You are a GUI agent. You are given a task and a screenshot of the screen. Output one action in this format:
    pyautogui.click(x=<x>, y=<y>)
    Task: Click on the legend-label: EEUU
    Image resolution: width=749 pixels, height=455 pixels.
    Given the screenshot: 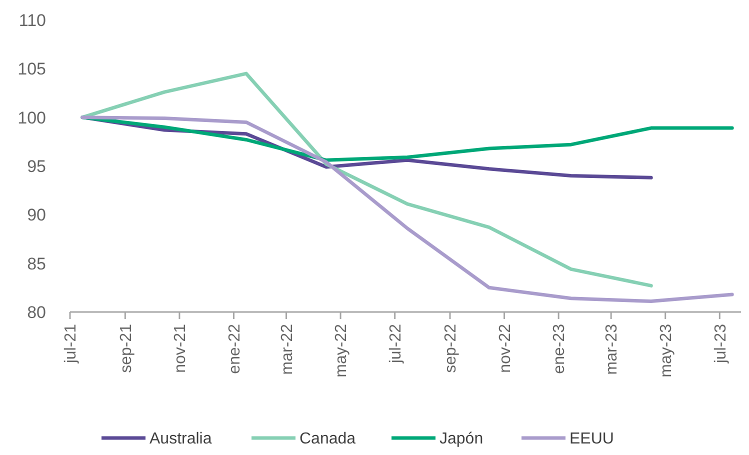 What is the action you would take?
    pyautogui.click(x=592, y=439)
    